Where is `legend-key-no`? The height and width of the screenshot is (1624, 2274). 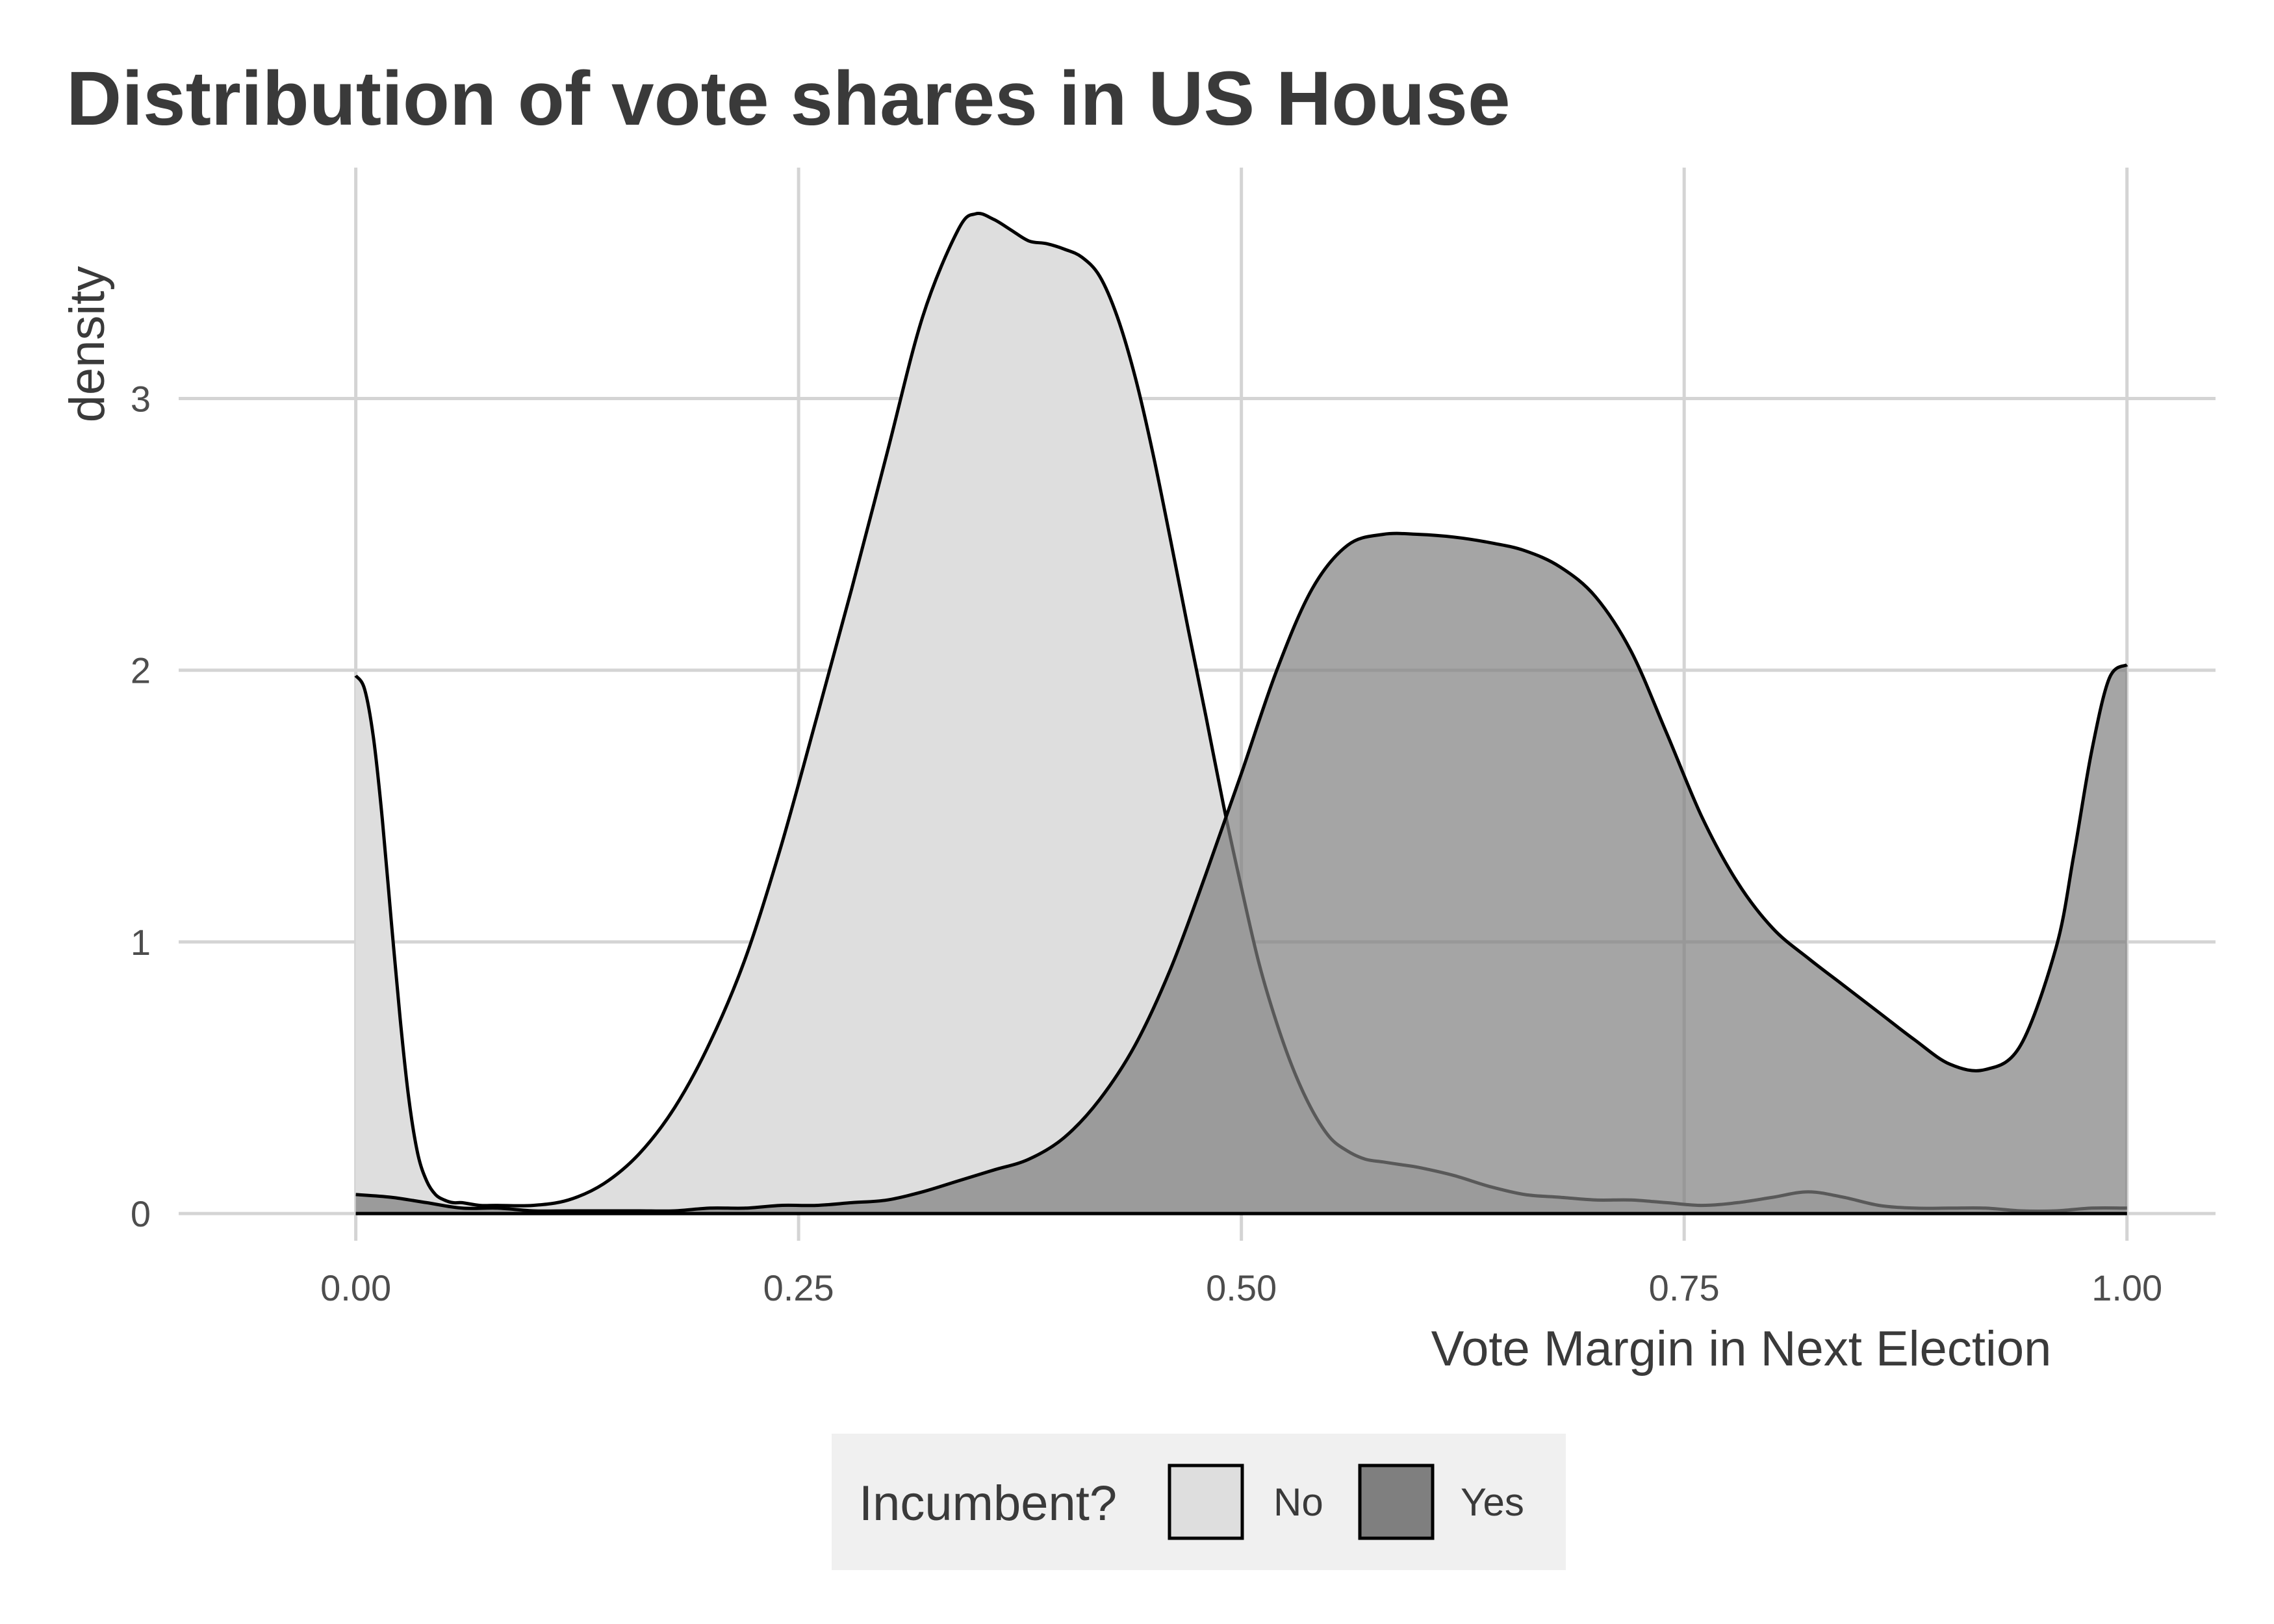 legend-key-no is located at coordinates (1206, 1502).